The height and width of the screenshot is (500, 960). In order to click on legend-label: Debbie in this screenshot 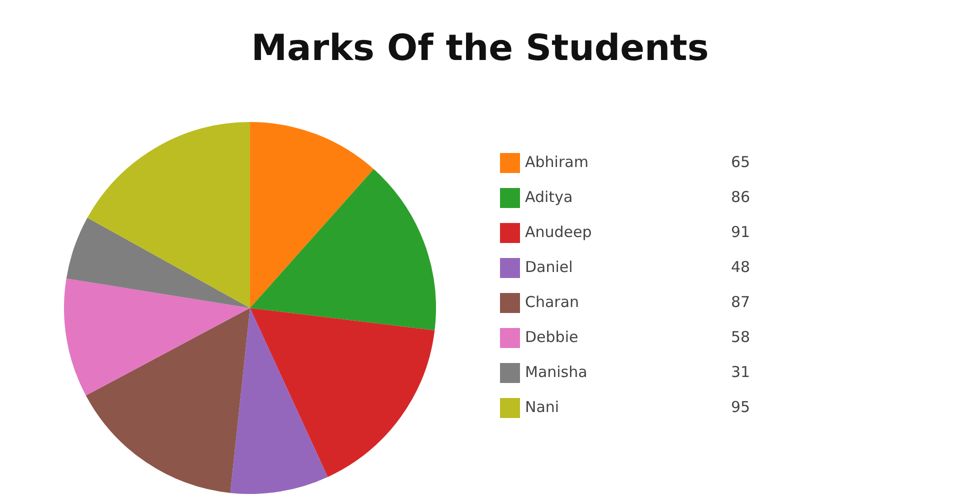, I will do `click(551, 337)`.